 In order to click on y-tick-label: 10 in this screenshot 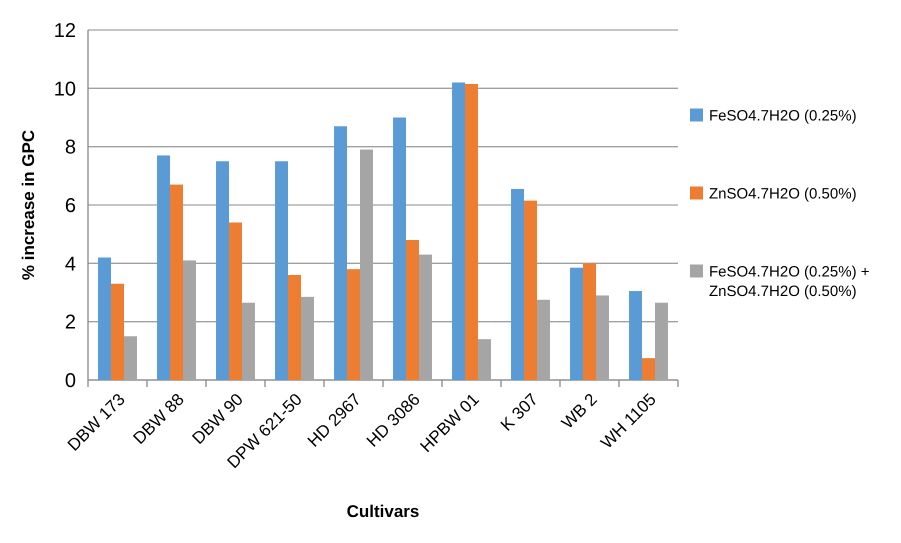, I will do `click(65, 89)`.